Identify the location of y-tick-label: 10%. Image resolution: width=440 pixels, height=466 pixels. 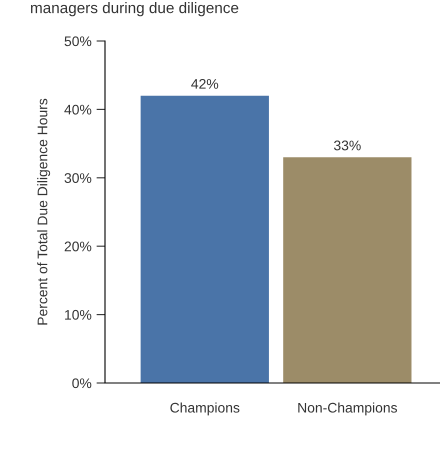
(78, 315).